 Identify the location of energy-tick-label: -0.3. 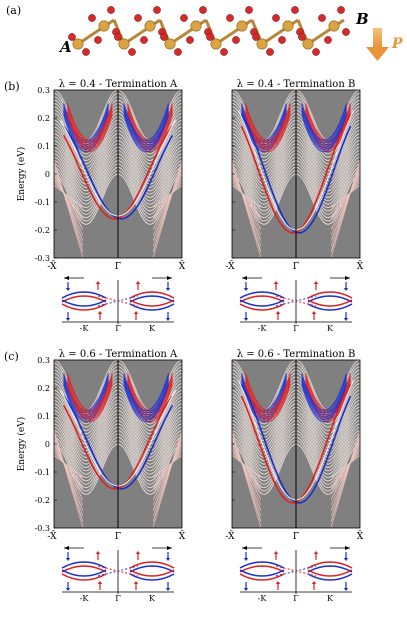
(42, 528).